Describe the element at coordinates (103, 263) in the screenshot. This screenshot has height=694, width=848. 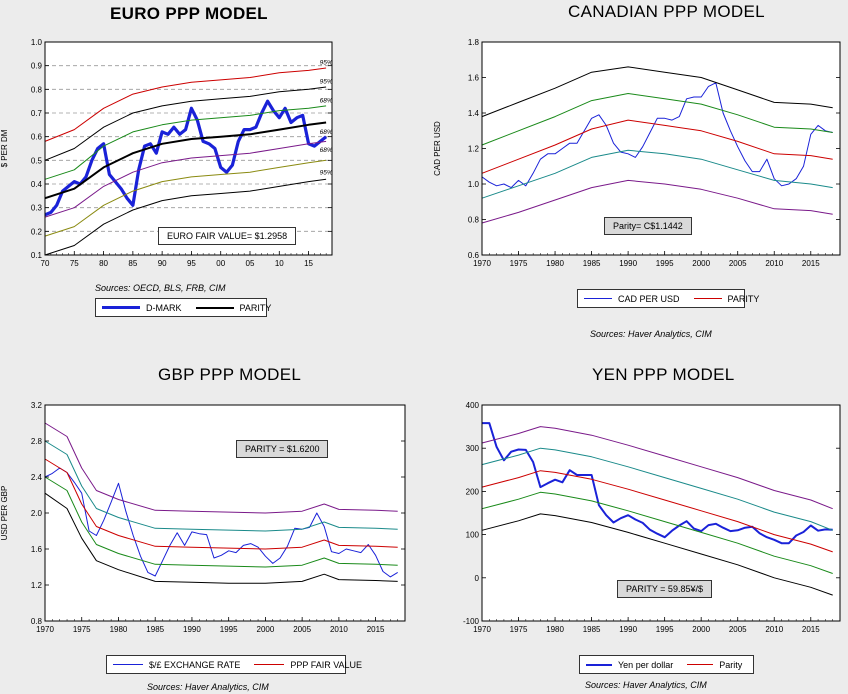
I see `euro-x-tick-label: 80` at that location.